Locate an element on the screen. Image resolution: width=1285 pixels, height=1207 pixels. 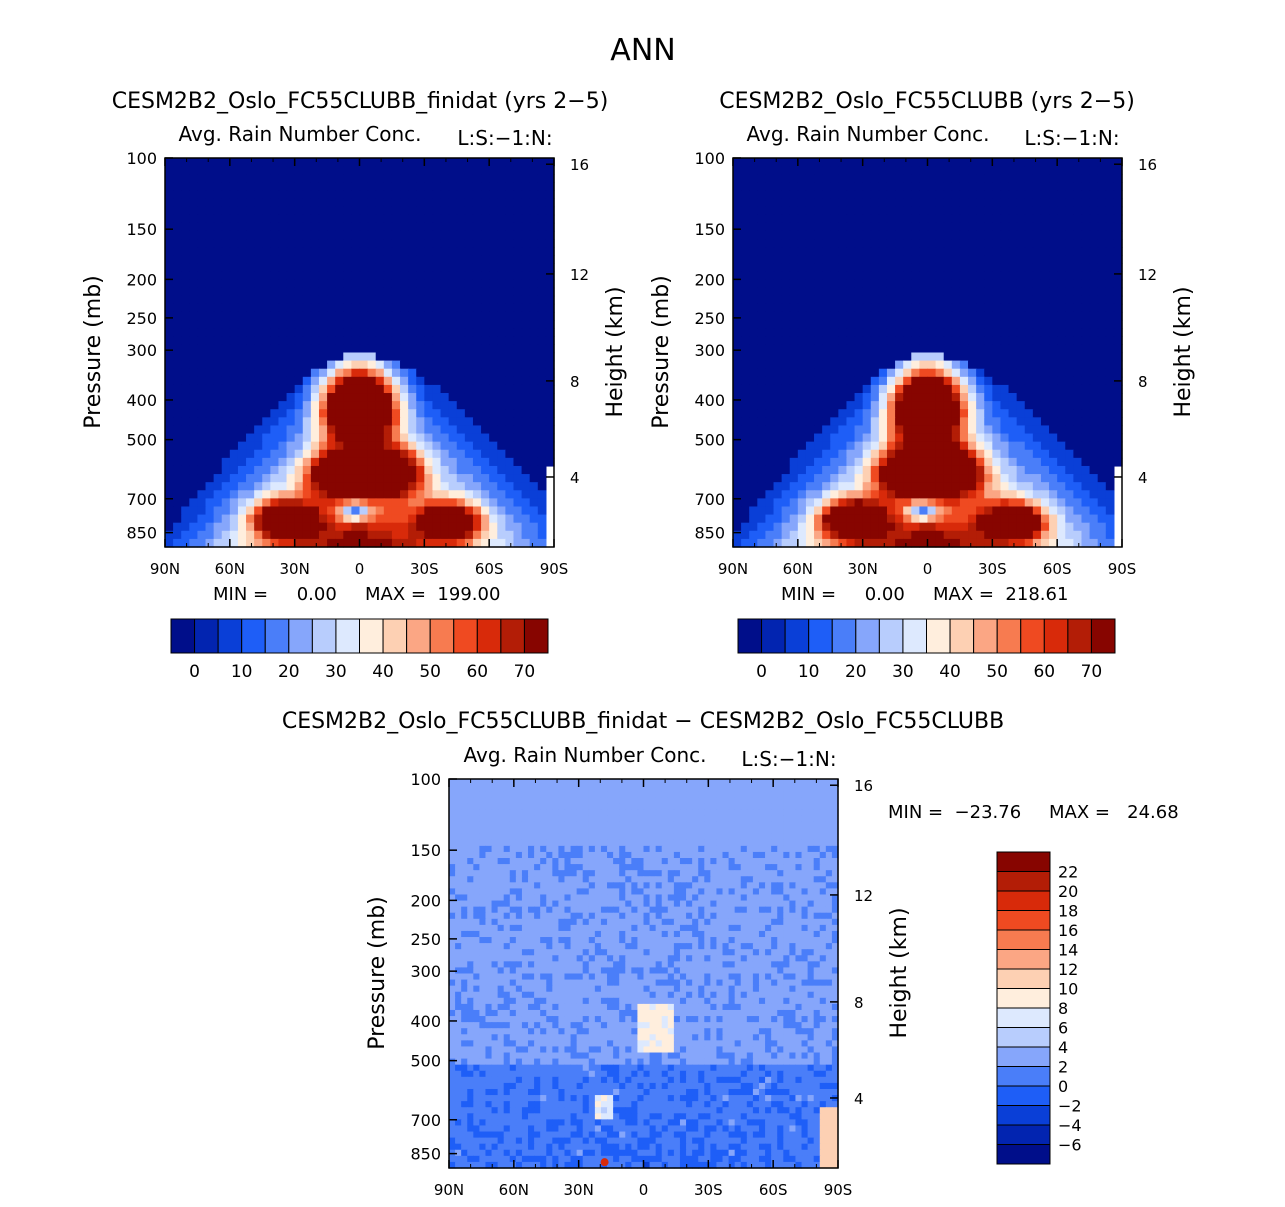
y2-tick-label: 12 is located at coordinates (579, 275).